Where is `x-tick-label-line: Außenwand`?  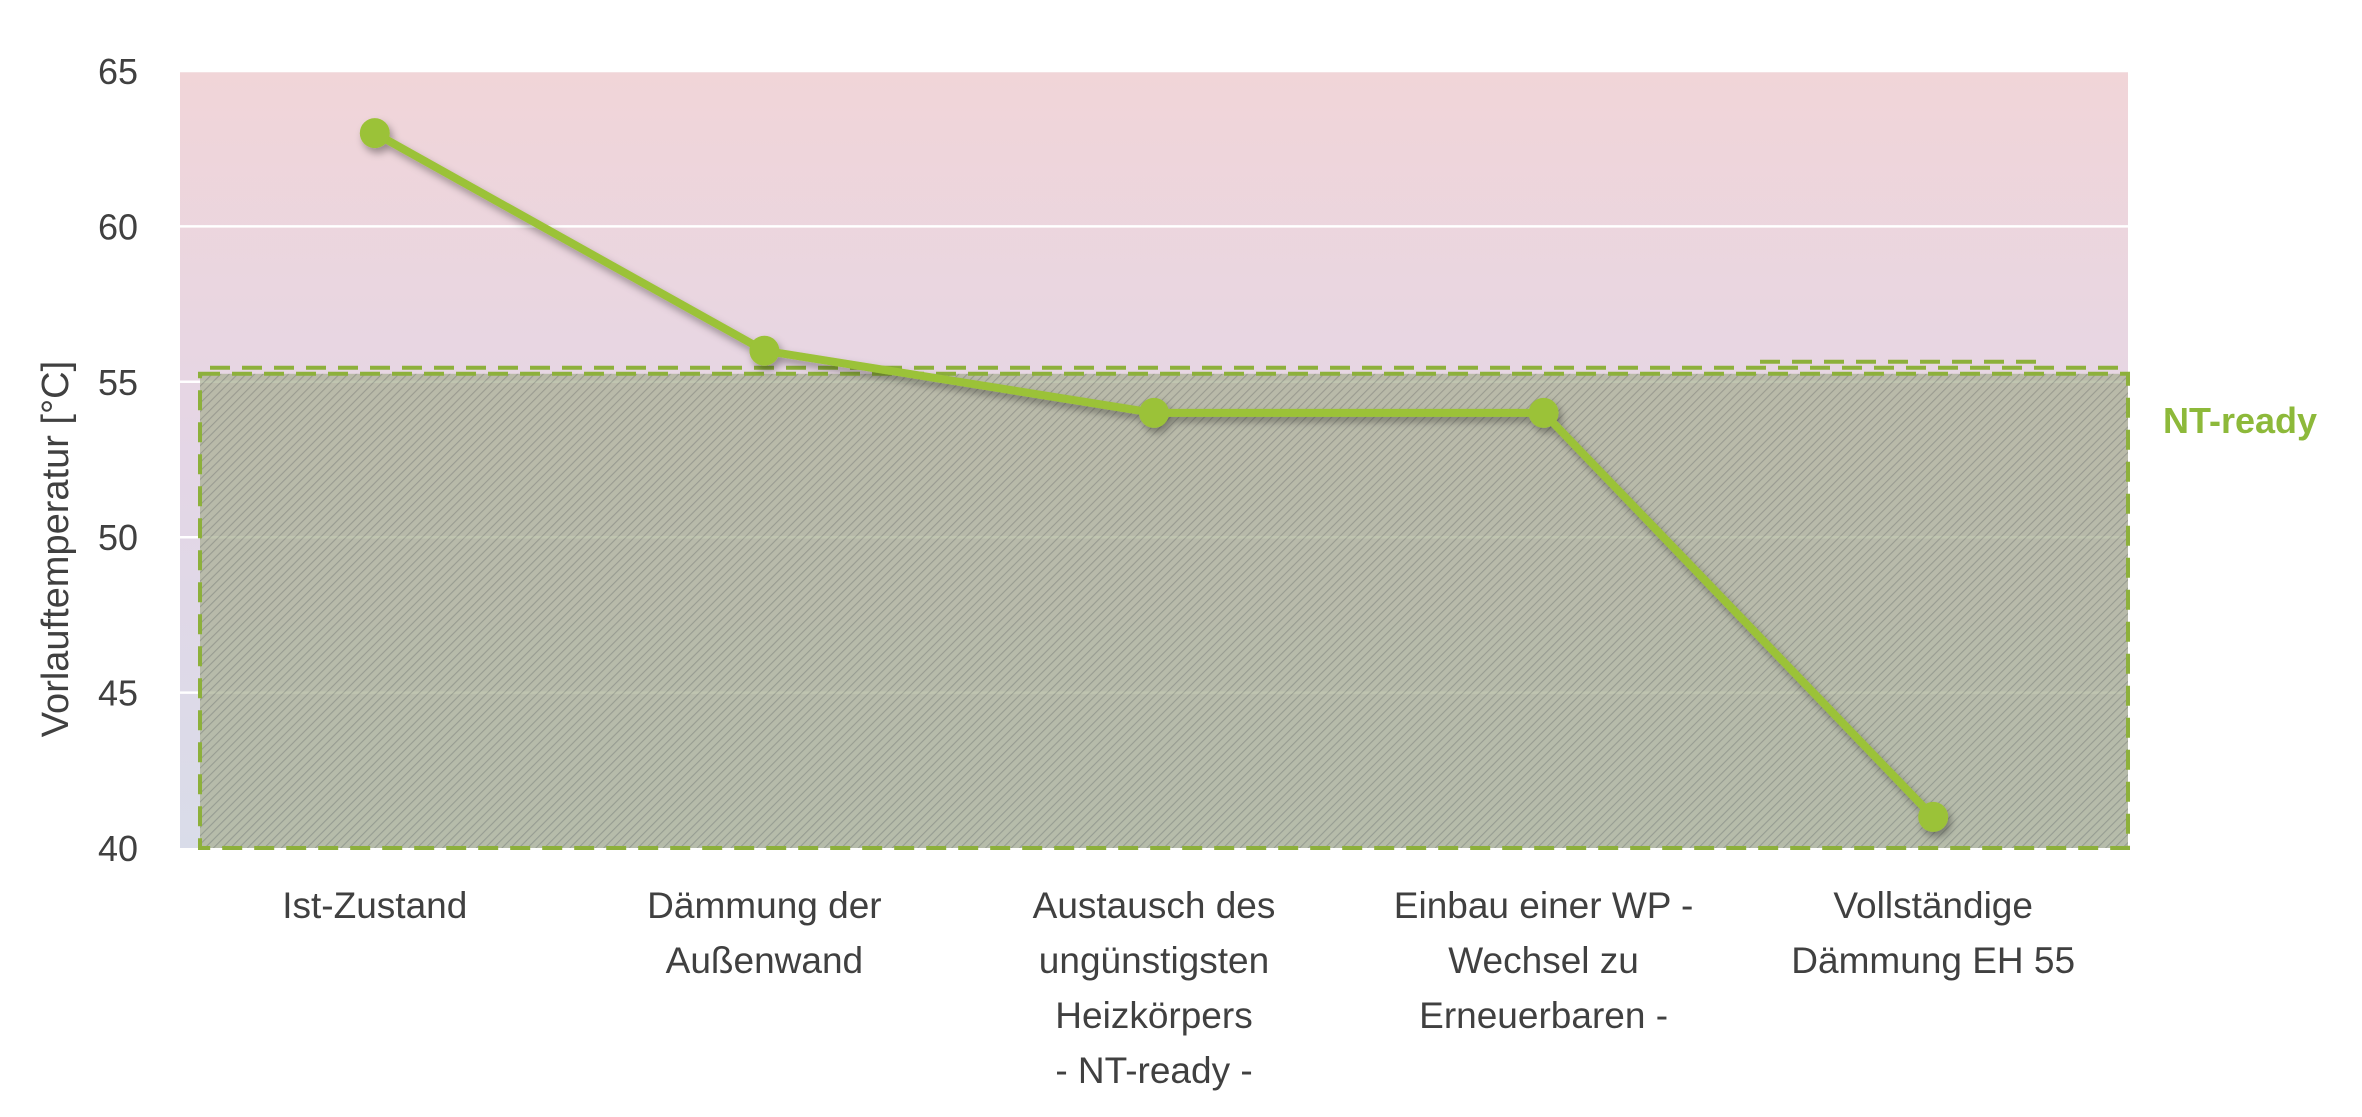 x-tick-label-line: Außenwand is located at coordinates (764, 960).